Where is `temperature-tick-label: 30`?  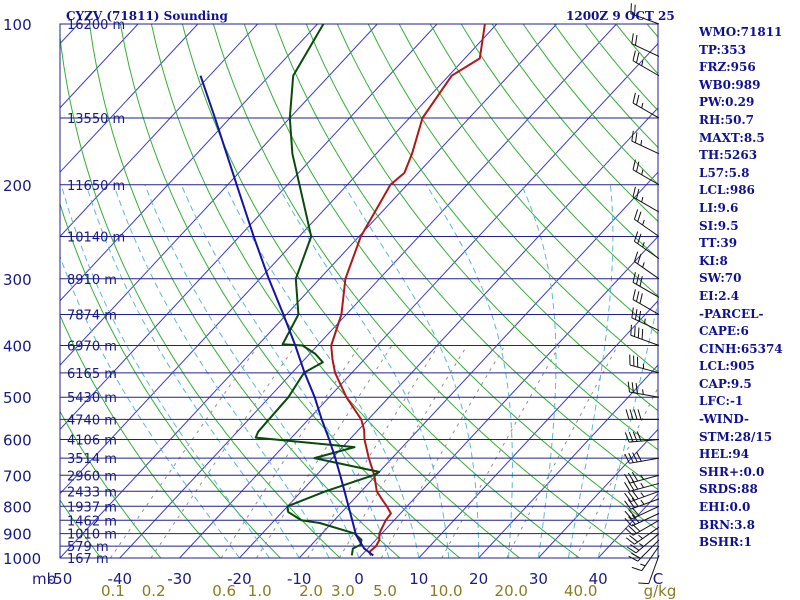 temperature-tick-label: 30 is located at coordinates (538, 579).